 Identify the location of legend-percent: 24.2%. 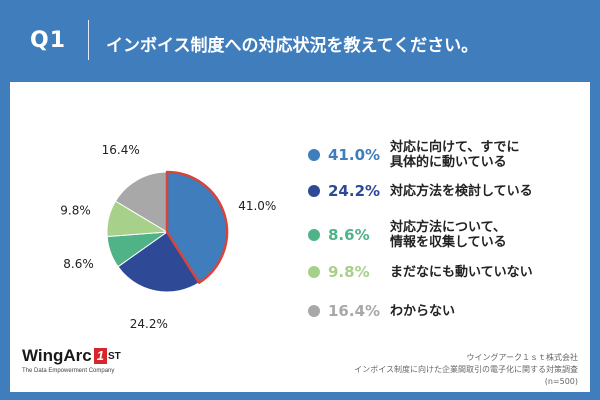
(354, 191).